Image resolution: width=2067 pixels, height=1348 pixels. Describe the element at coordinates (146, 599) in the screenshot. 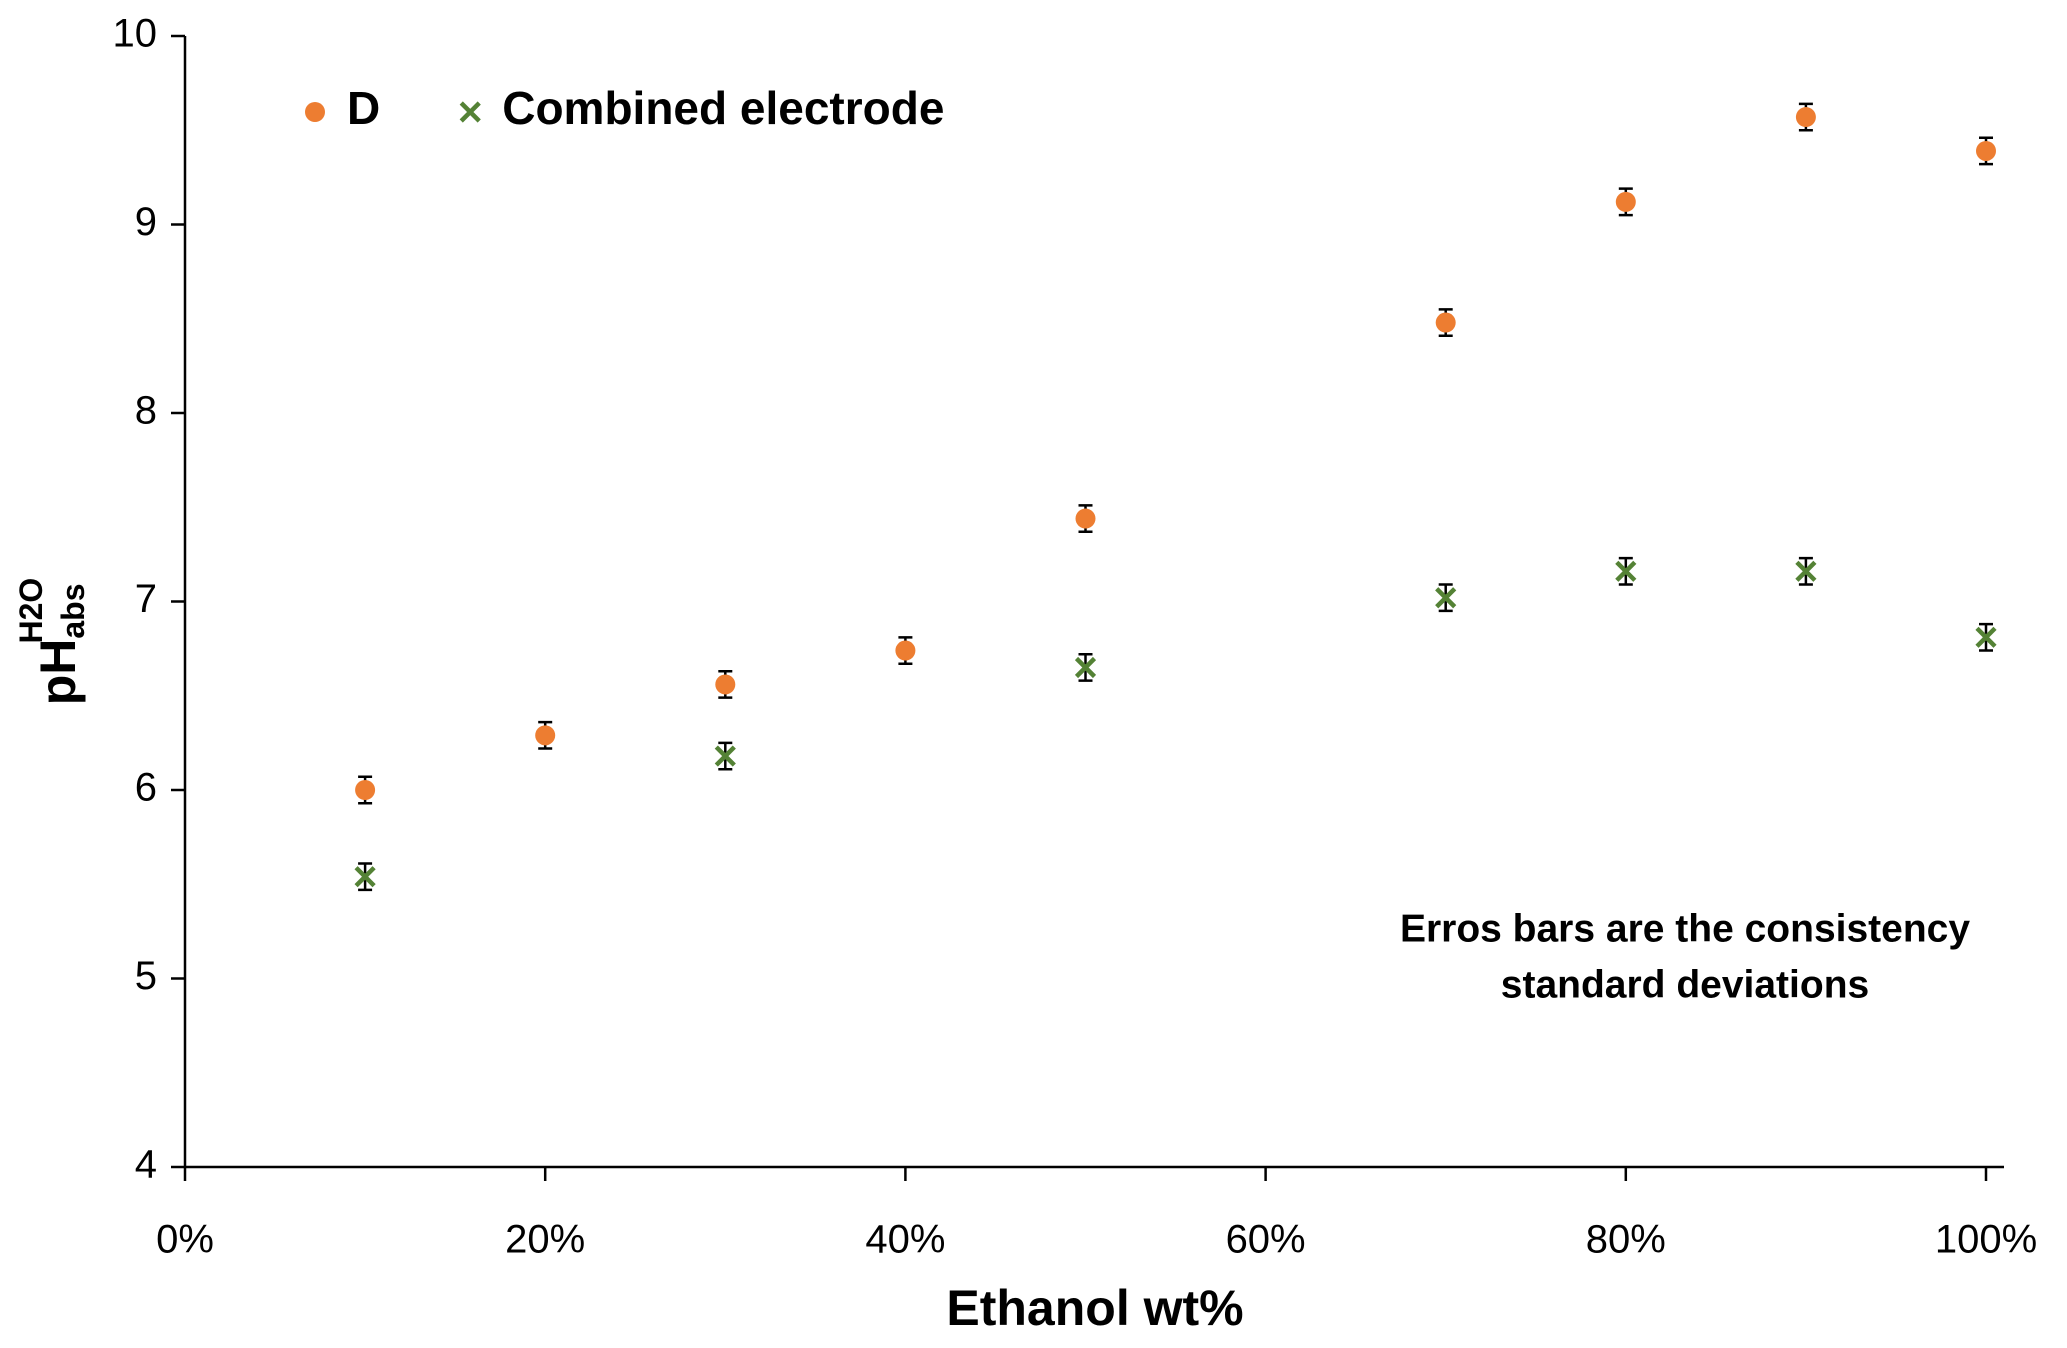

I see `y-tick-label: 7` at that location.